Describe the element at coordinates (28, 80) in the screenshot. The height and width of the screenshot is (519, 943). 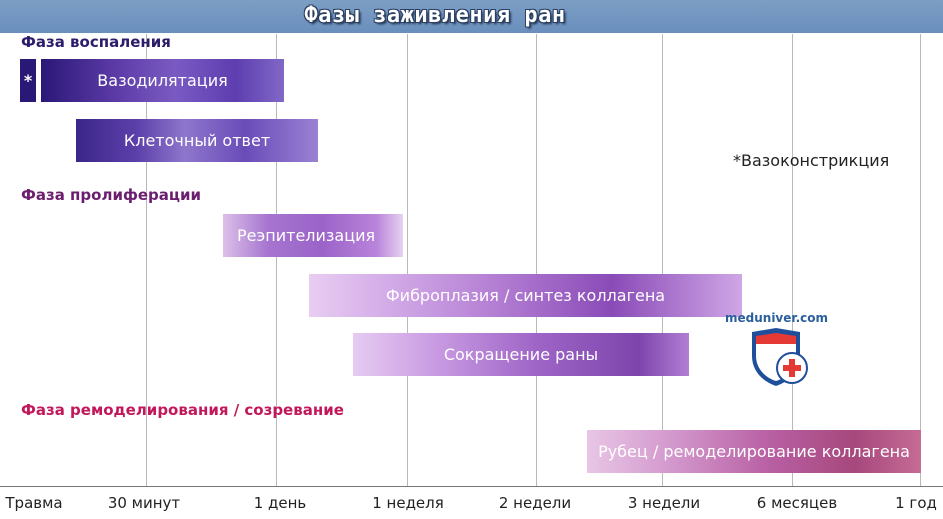
I see `vasoconstriction-marker: *` at that location.